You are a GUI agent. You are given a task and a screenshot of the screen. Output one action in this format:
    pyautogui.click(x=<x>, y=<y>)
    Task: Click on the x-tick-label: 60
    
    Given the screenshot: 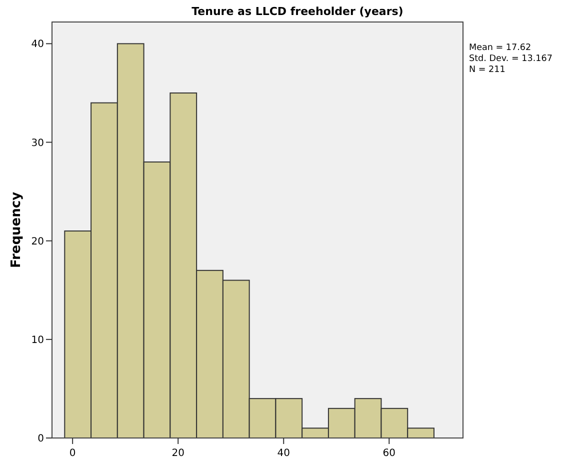 What is the action you would take?
    pyautogui.click(x=389, y=453)
    